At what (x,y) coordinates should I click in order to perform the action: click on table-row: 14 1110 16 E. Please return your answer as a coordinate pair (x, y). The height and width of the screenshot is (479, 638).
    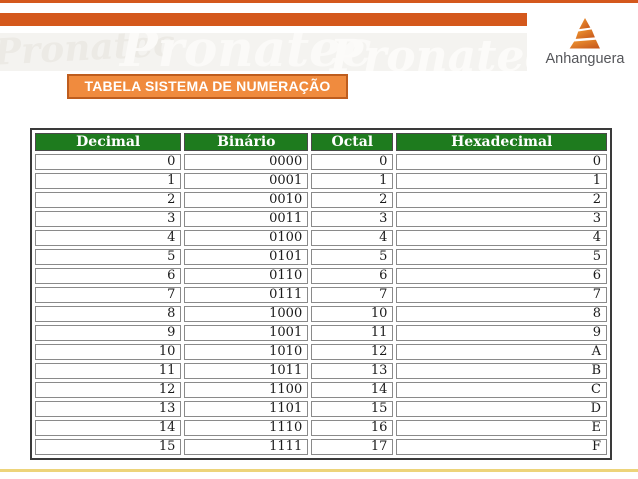
    Looking at the image, I should click on (321, 428).